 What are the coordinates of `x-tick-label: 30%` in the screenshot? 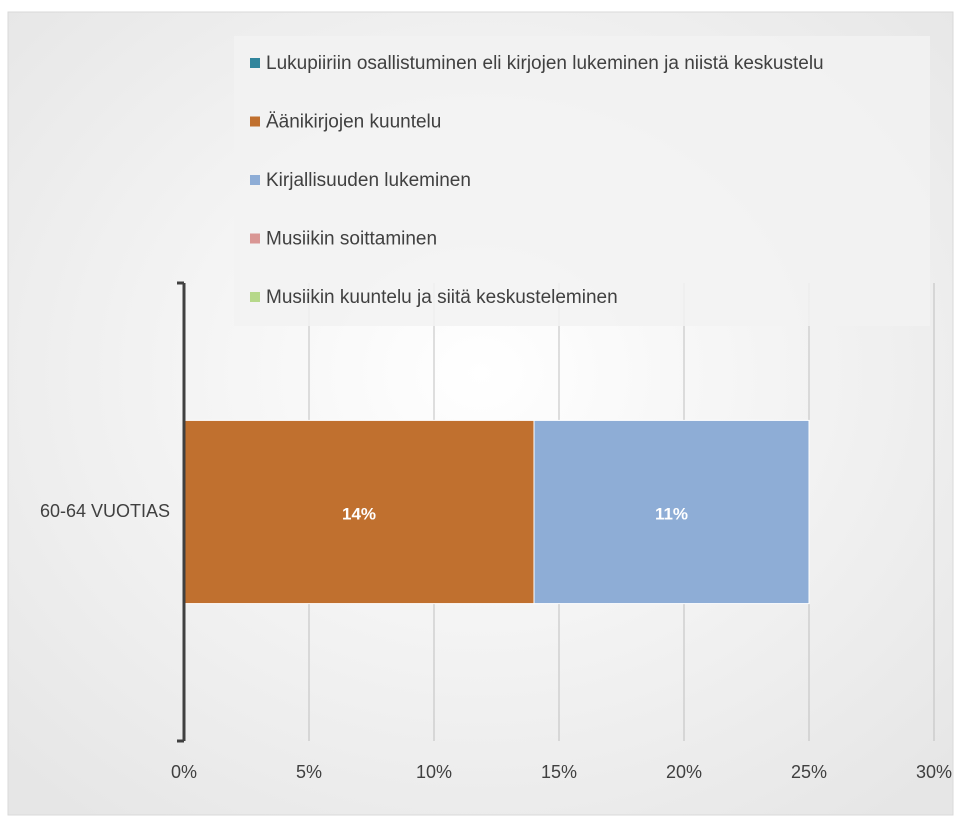 It's located at (934, 772).